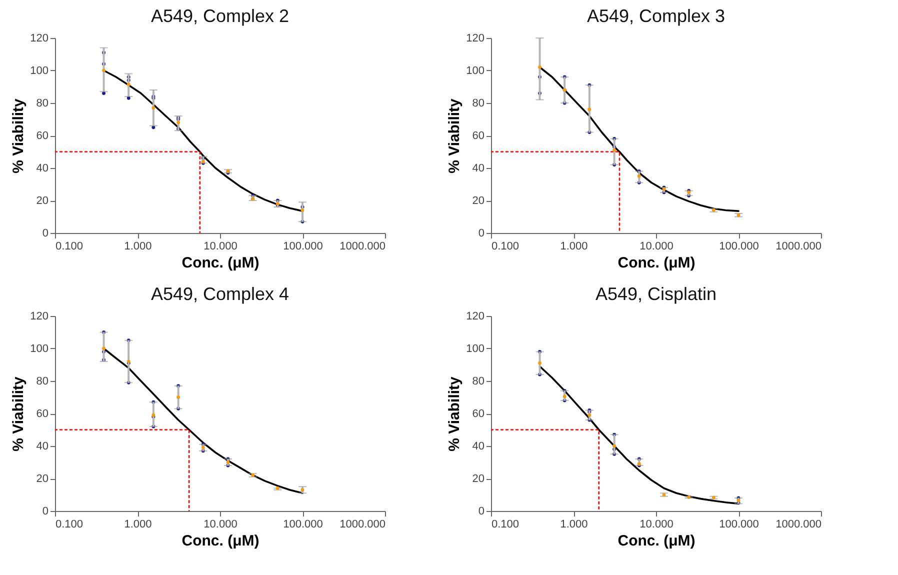 This screenshot has width=898, height=575. What do you see at coordinates (220, 16) in the screenshot?
I see `chart-title: A549, Complex 2` at bounding box center [220, 16].